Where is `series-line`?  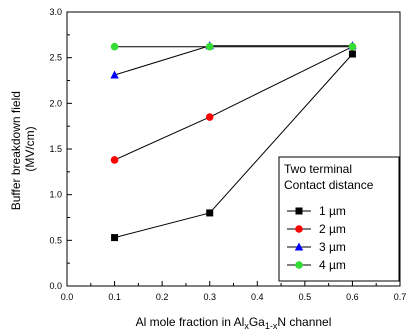 series-line is located at coordinates (233, 60).